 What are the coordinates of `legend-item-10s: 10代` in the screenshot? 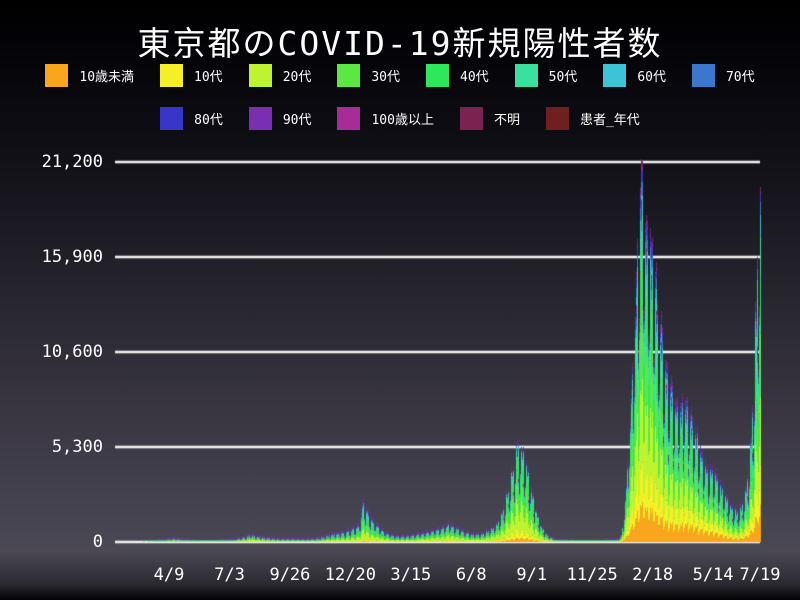 It's located at (191, 75).